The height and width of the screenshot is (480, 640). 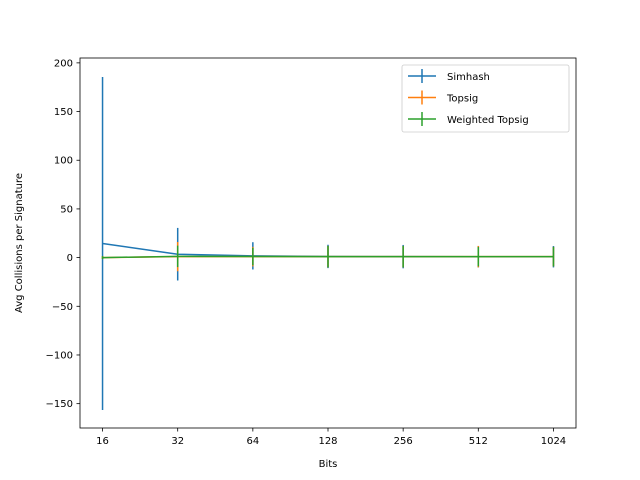 What do you see at coordinates (59, 404) in the screenshot?
I see `y-tick-label--150: −150` at bounding box center [59, 404].